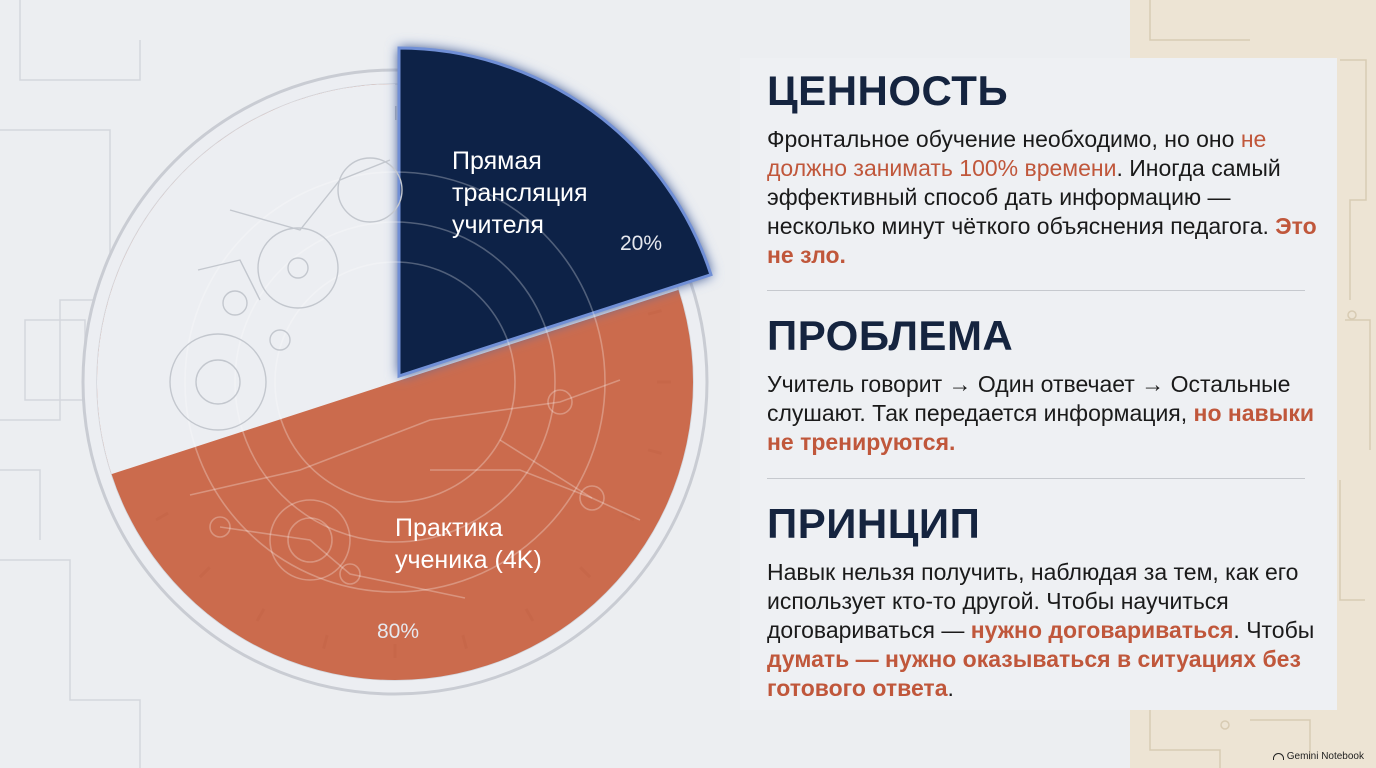 The width and height of the screenshot is (1376, 768). Describe the element at coordinates (890, 335) in the screenshot. I see `section-heading: ПРОБЛЕМА` at that location.